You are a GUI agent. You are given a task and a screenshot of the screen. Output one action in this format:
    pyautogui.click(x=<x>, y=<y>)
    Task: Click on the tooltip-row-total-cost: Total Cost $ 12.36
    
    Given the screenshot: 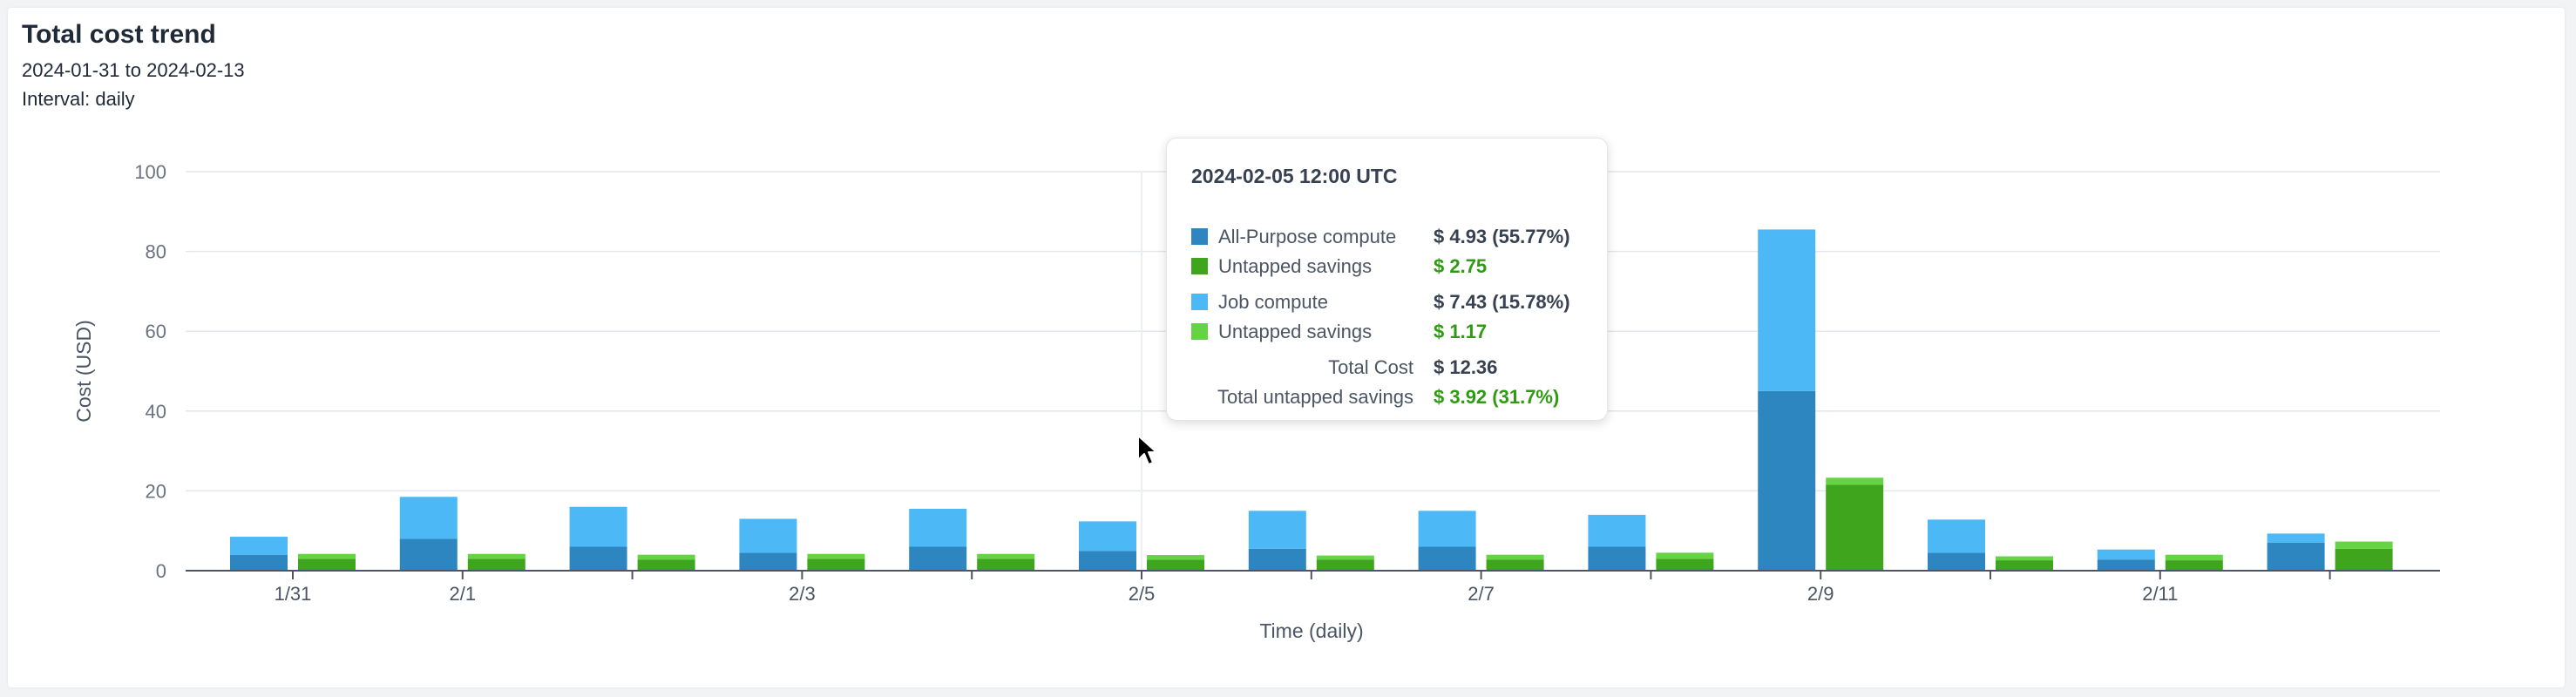 What is the action you would take?
    pyautogui.click(x=1387, y=368)
    